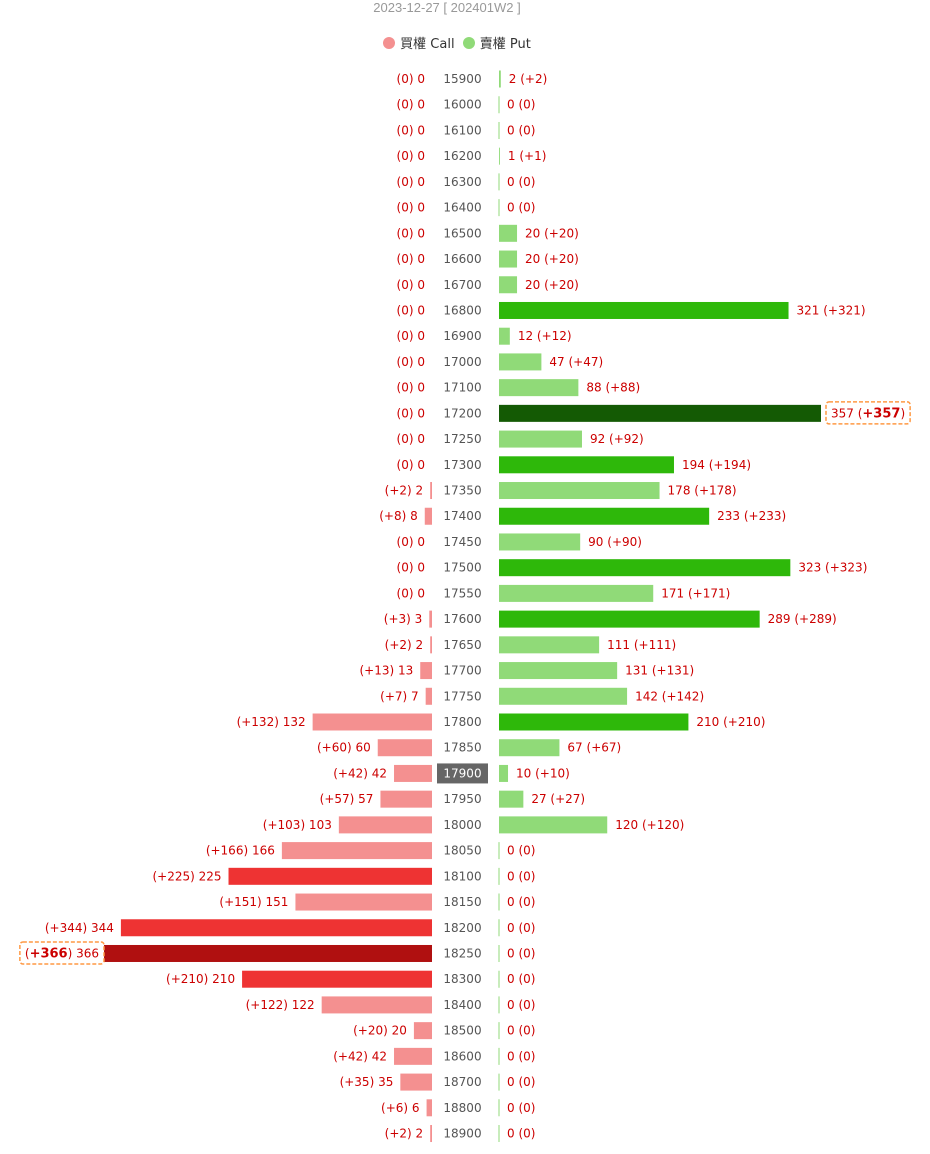  Describe the element at coordinates (462, 696) in the screenshot. I see `strike-label: 17750` at that location.